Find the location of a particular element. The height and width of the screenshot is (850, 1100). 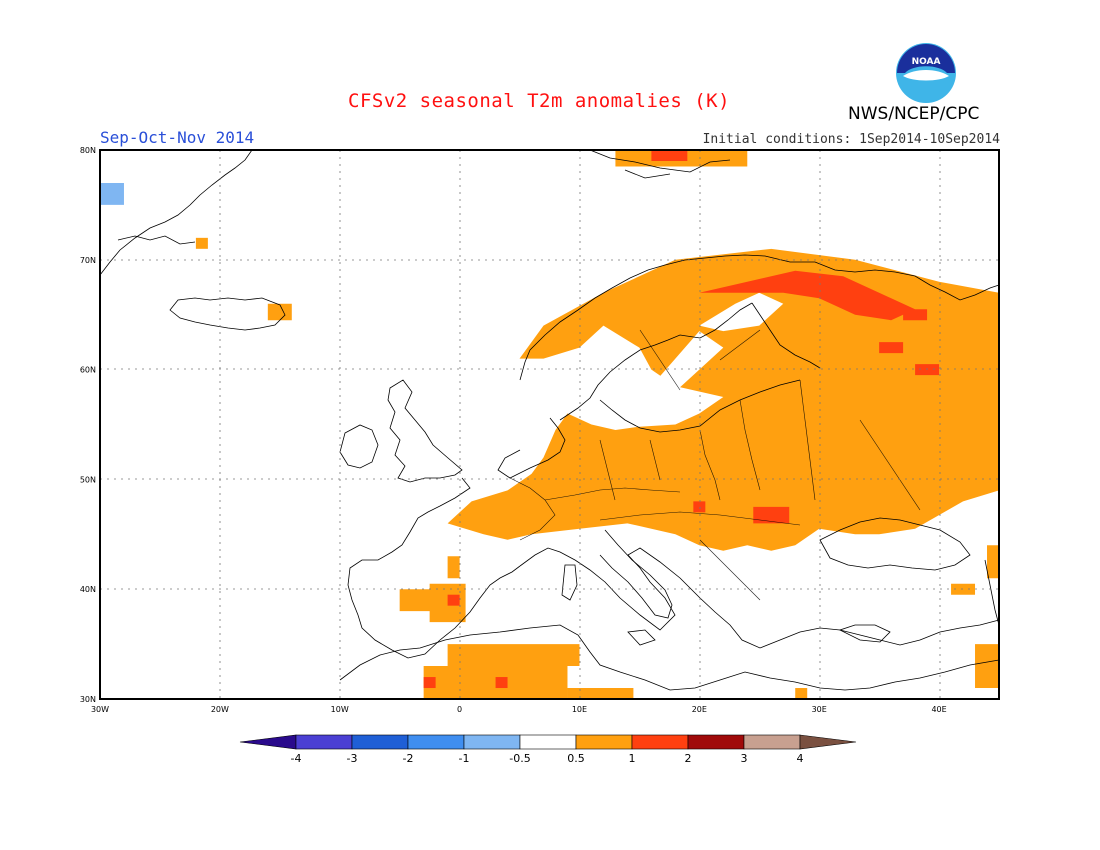

agency-label: NWS/NCEP/CPC is located at coordinates (914, 114).